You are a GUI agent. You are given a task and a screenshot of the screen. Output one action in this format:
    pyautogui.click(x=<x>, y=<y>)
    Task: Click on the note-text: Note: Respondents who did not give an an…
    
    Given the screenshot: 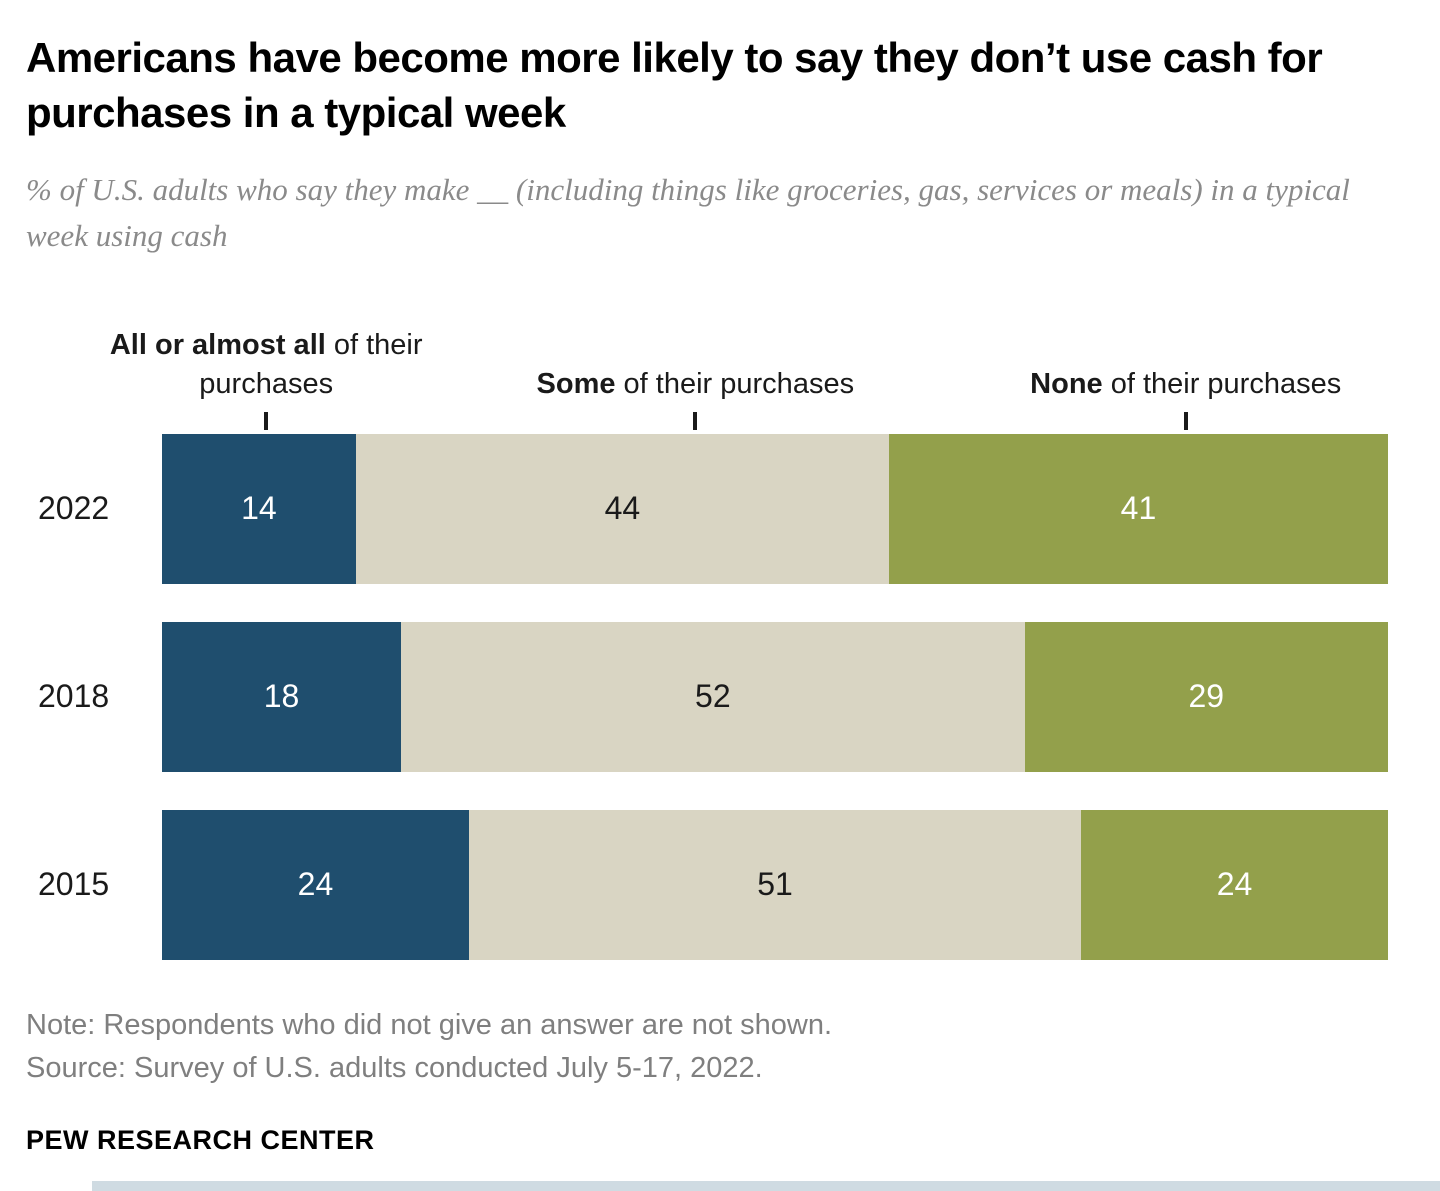 What is the action you would take?
    pyautogui.click(x=429, y=1024)
    